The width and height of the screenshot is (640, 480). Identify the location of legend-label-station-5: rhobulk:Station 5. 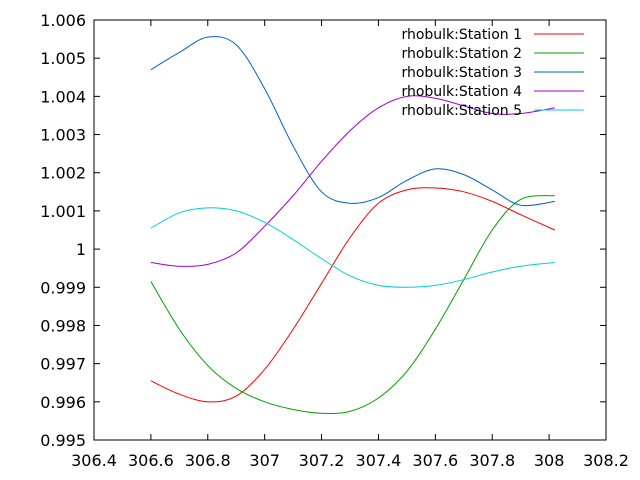
(461, 111).